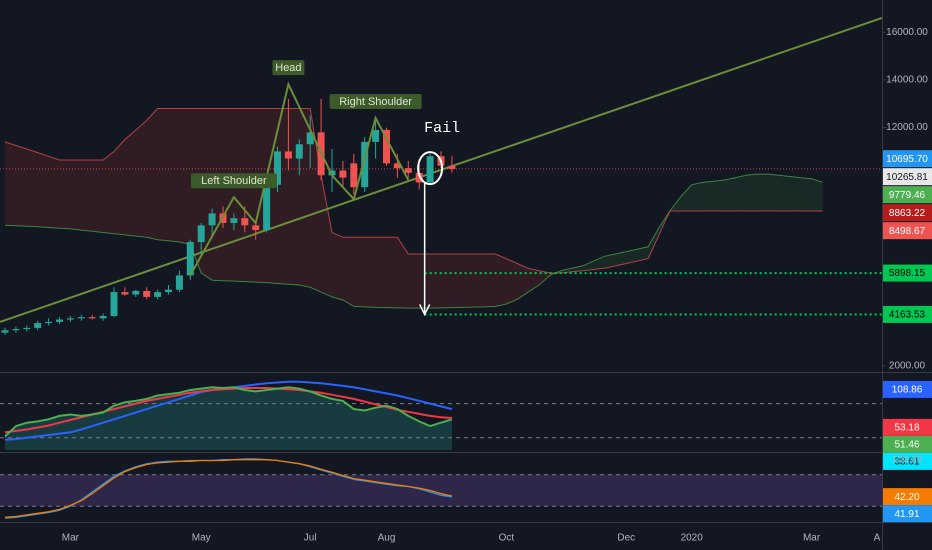 The width and height of the screenshot is (932, 550). I want to click on y-tick-label: 12000.00, so click(907, 127).